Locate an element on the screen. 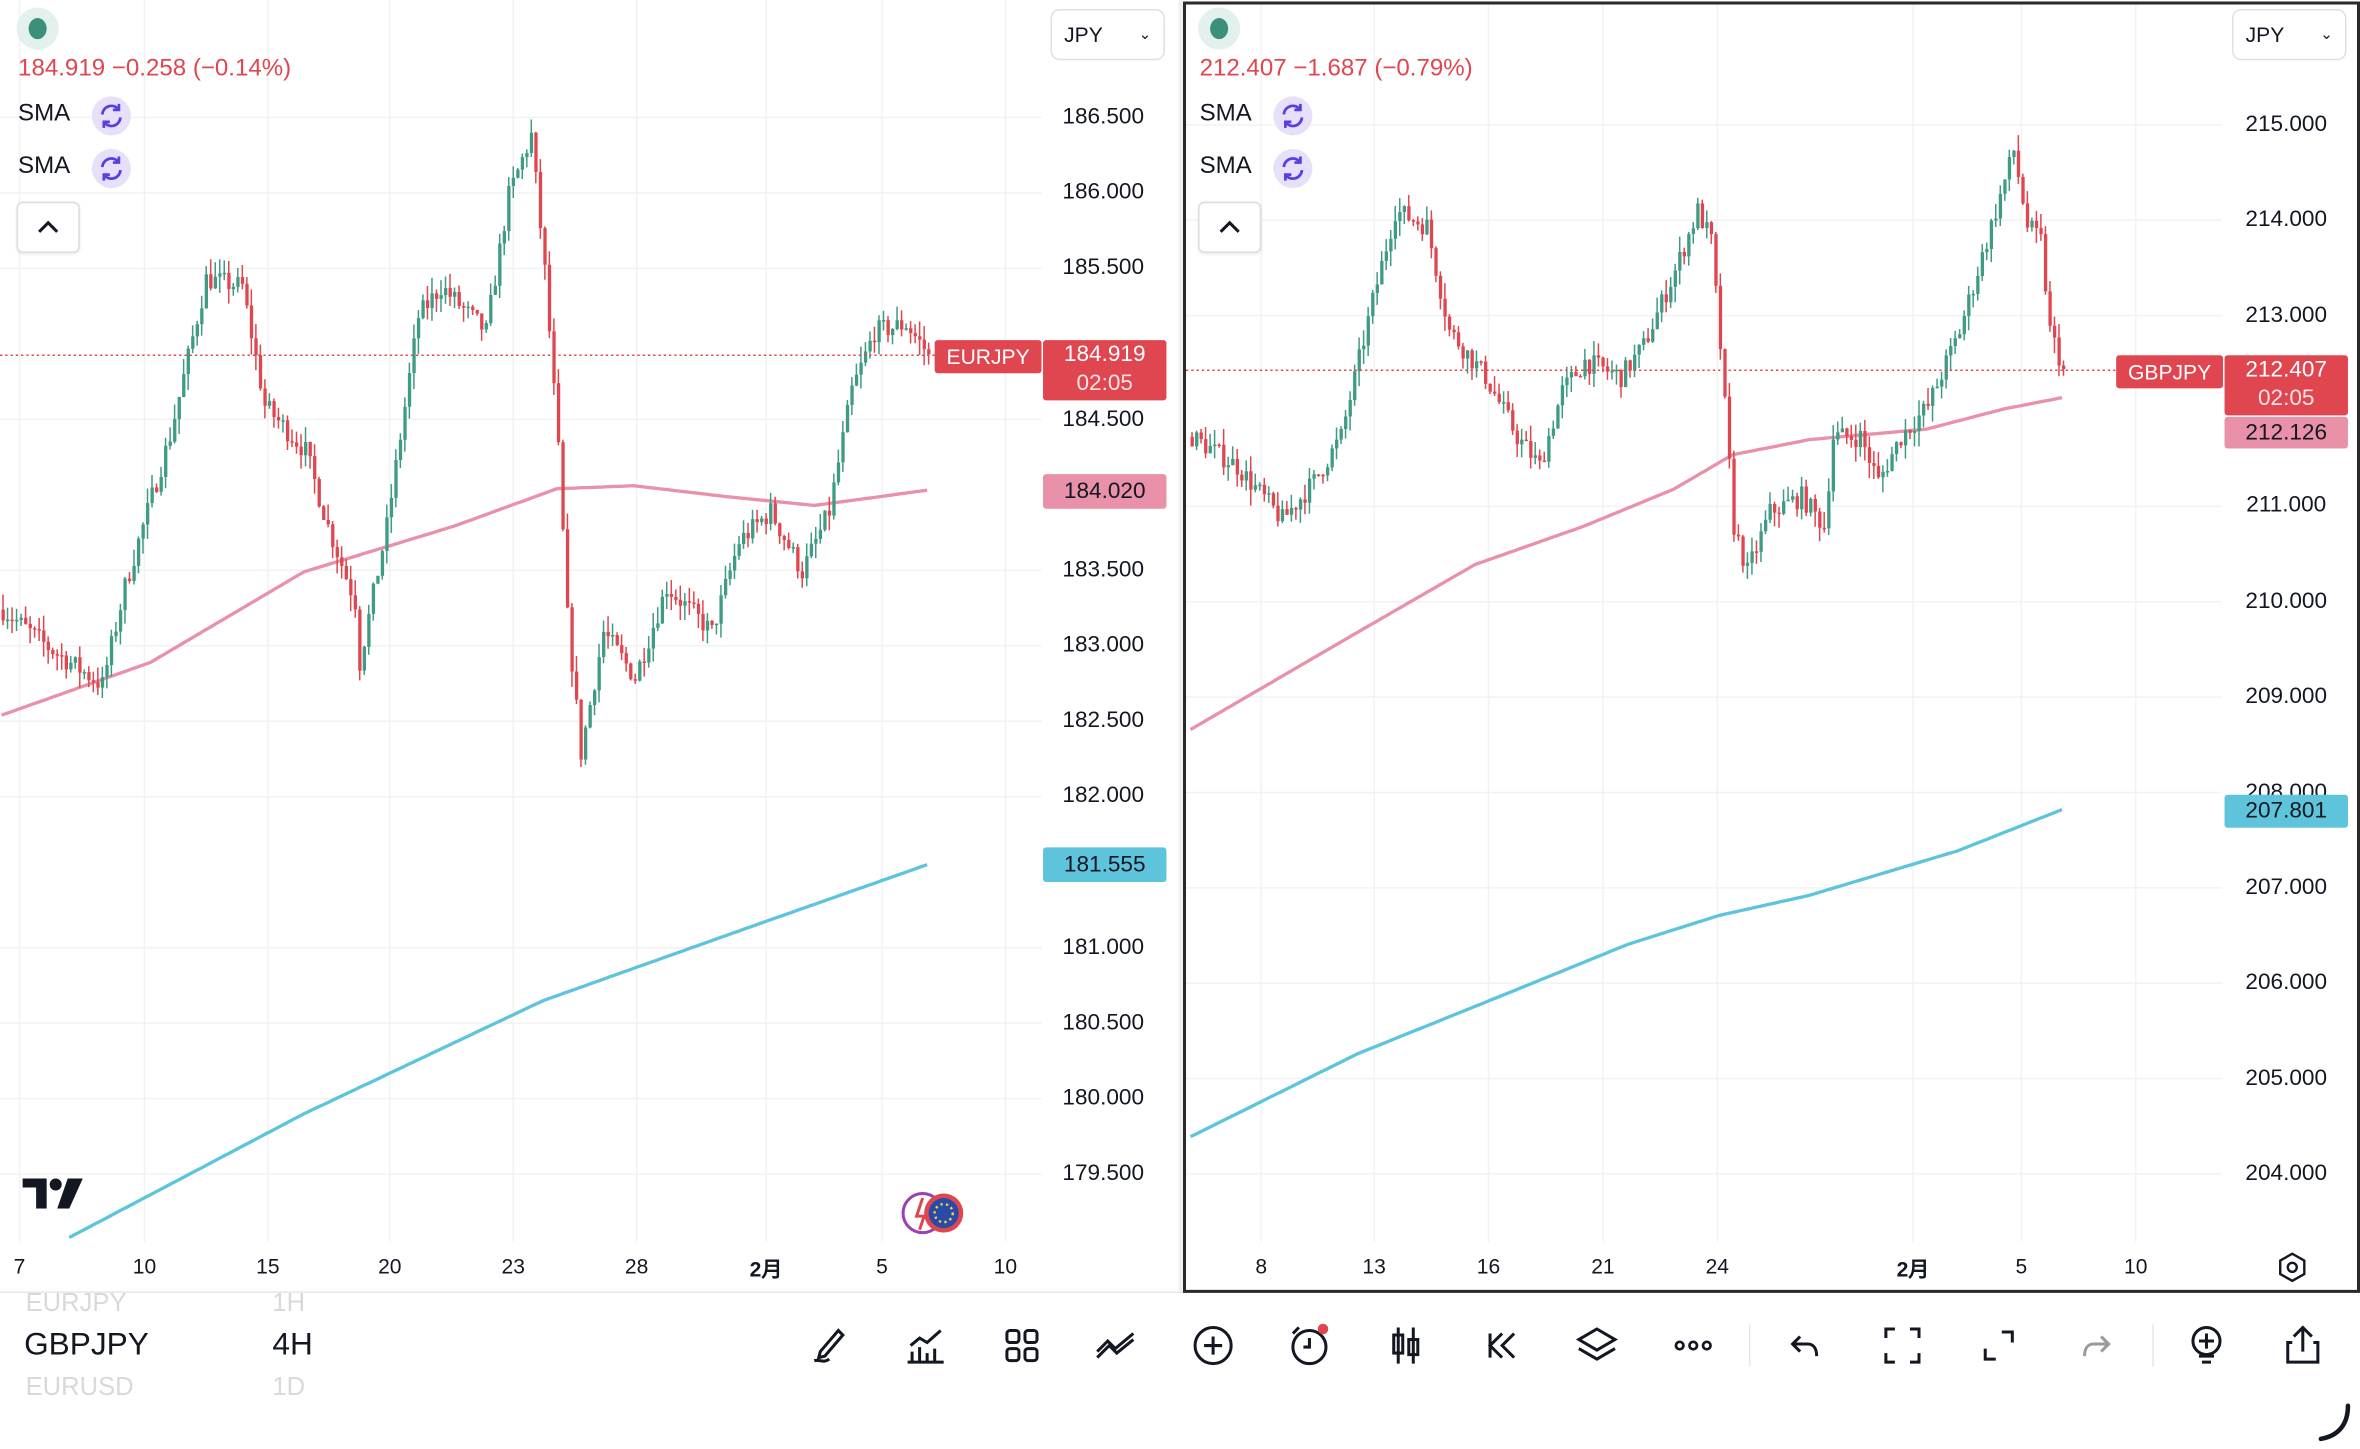  add-icon is located at coordinates (1213, 1345).